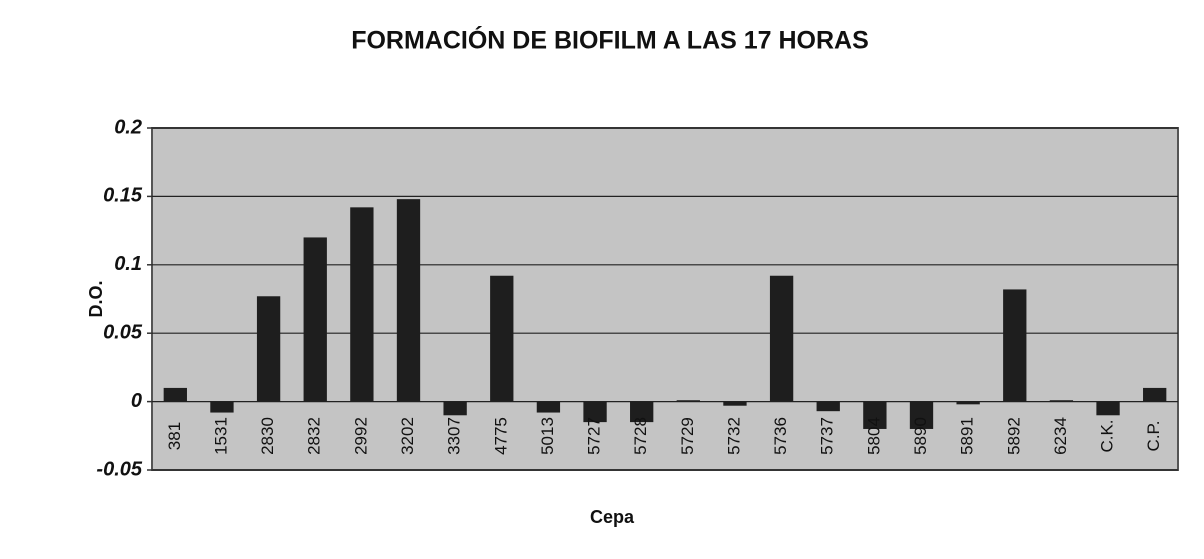 The image size is (1204, 559). Describe the element at coordinates (407, 436) in the screenshot. I see `x-tick-label: 3202` at that location.